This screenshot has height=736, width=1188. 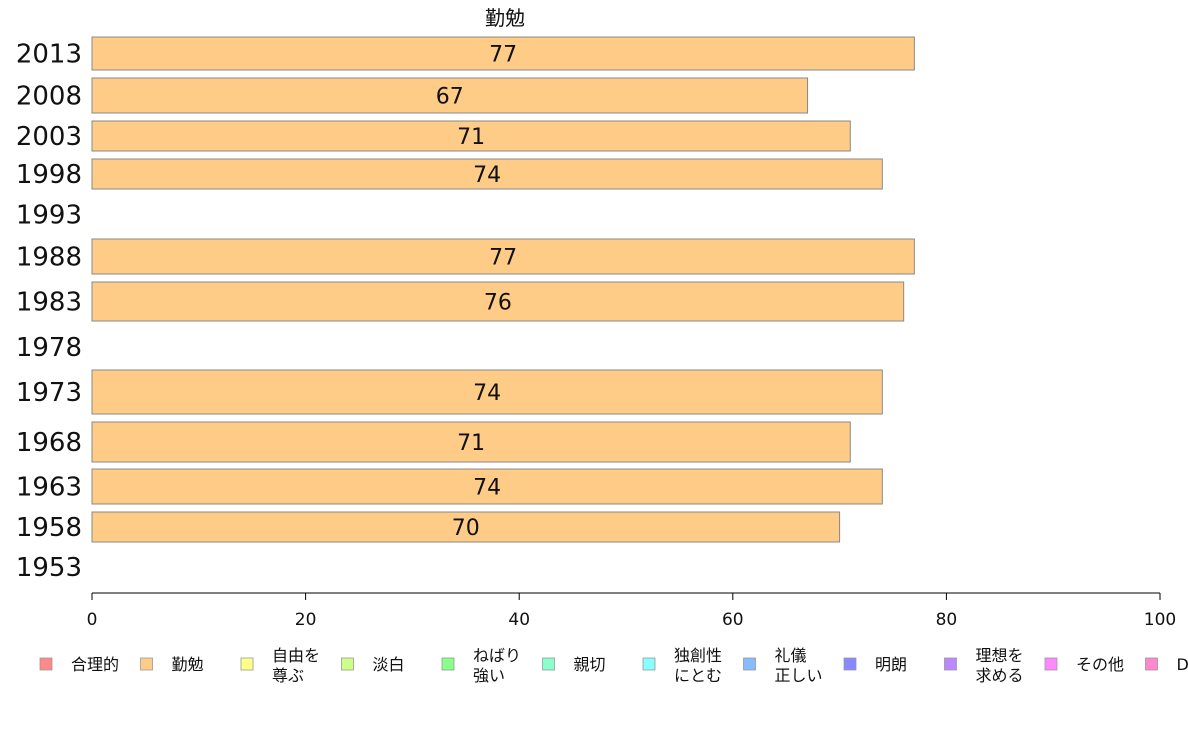 I want to click on legend-item-4: ねばり強い, so click(x=481, y=665).